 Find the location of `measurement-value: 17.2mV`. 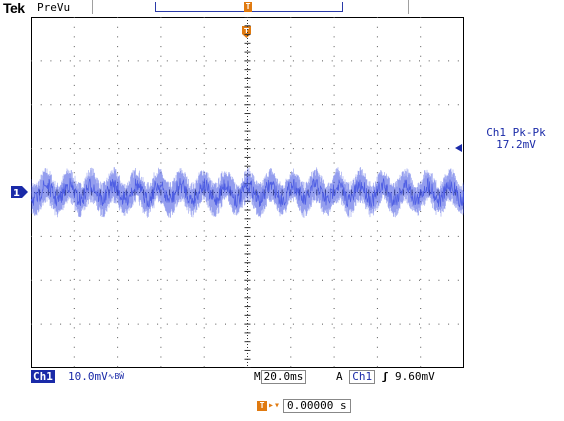

measurement-value: 17.2mV is located at coordinates (516, 144).